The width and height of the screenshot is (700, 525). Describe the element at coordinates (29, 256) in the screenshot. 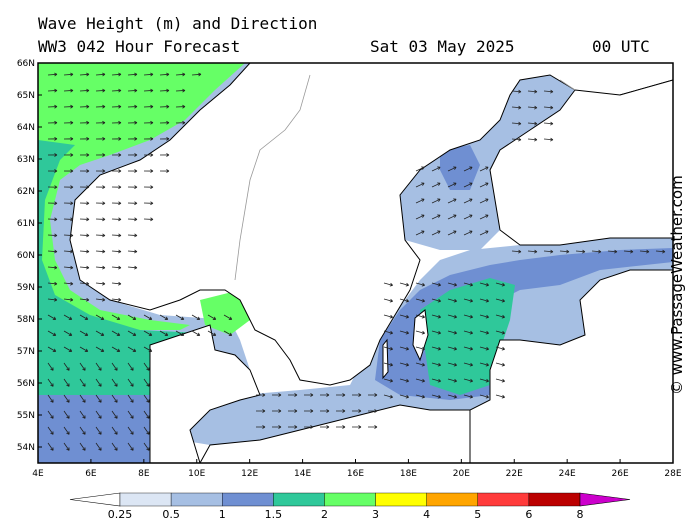

I see `latitude-axis: 66N 65N 64N 63N 62N 61N 60N 59N 58N 57N 56N 55N 54N` at that location.